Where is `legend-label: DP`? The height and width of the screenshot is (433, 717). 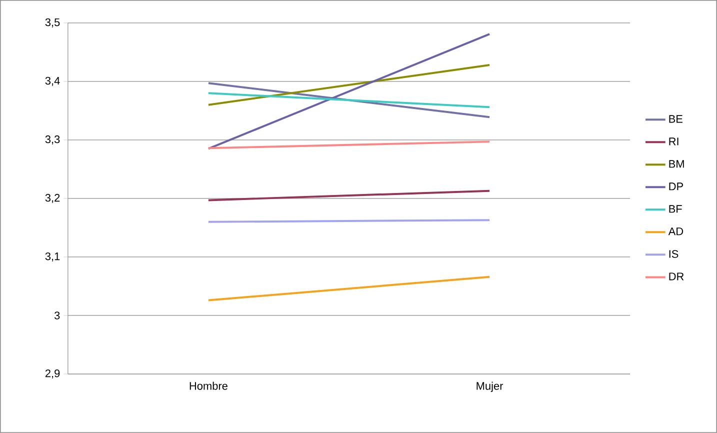
legend-label: DP is located at coordinates (676, 186).